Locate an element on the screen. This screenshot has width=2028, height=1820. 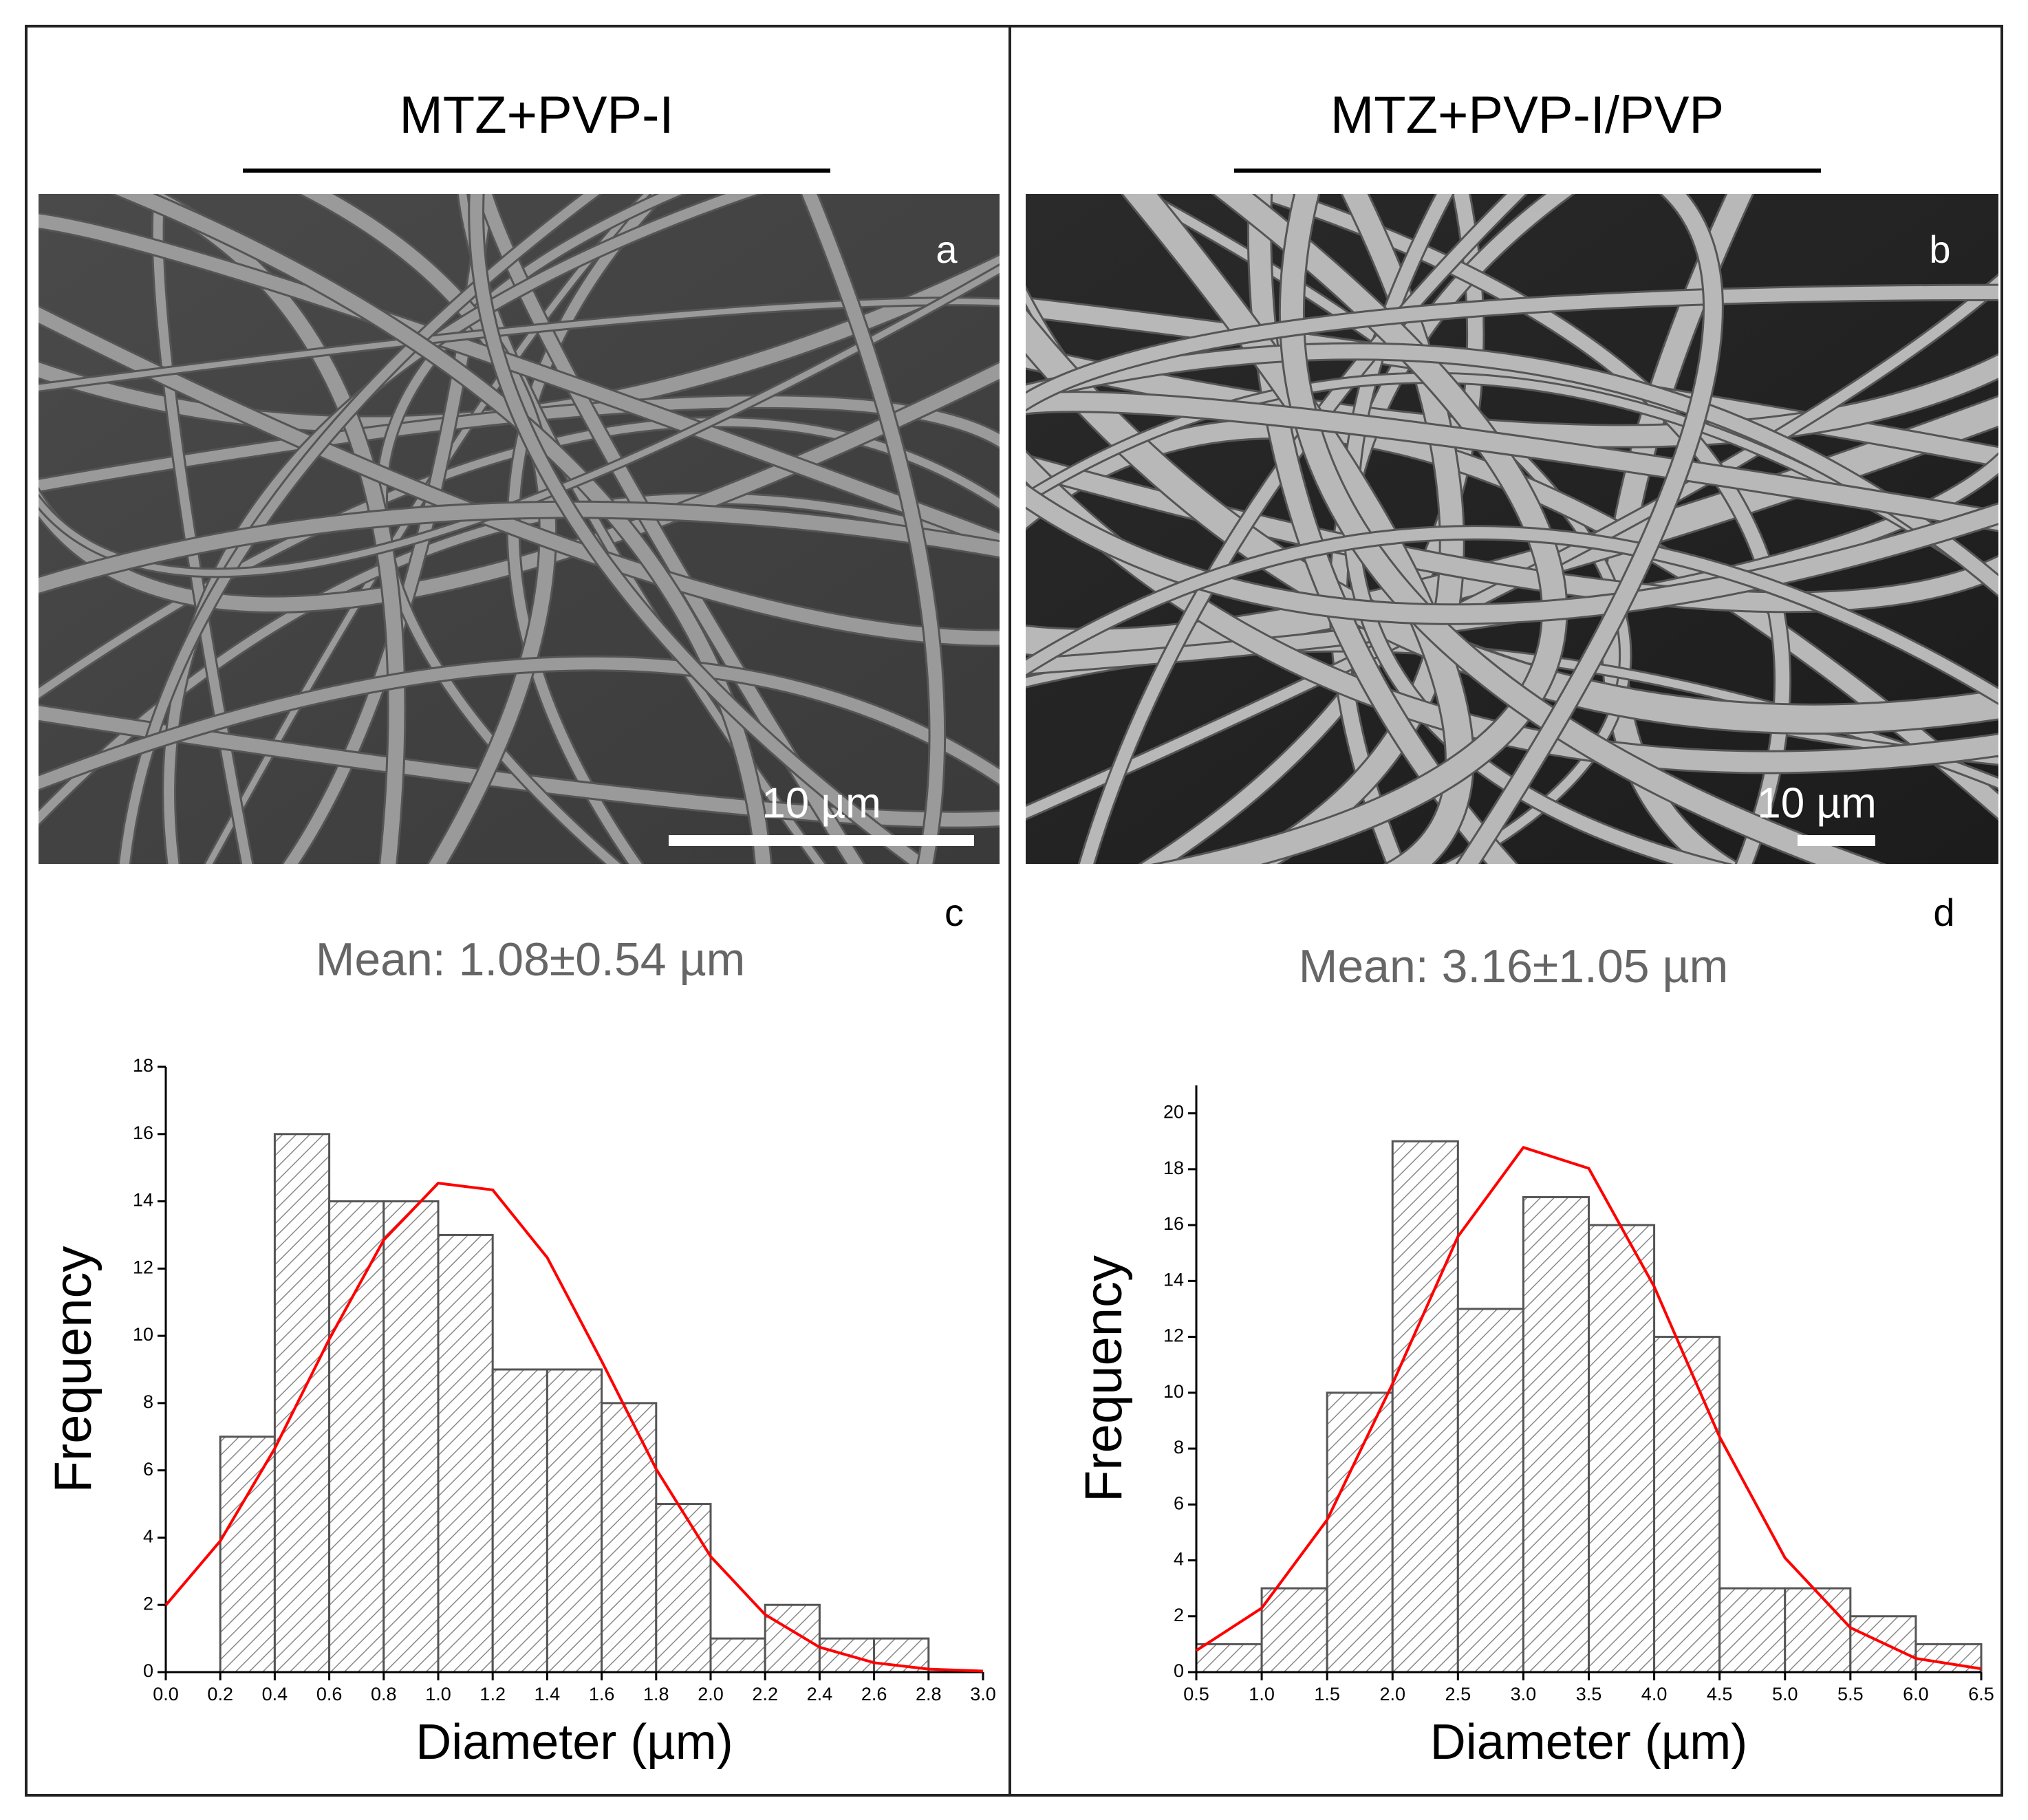
x-tick-label: 2.2 is located at coordinates (765, 1694).